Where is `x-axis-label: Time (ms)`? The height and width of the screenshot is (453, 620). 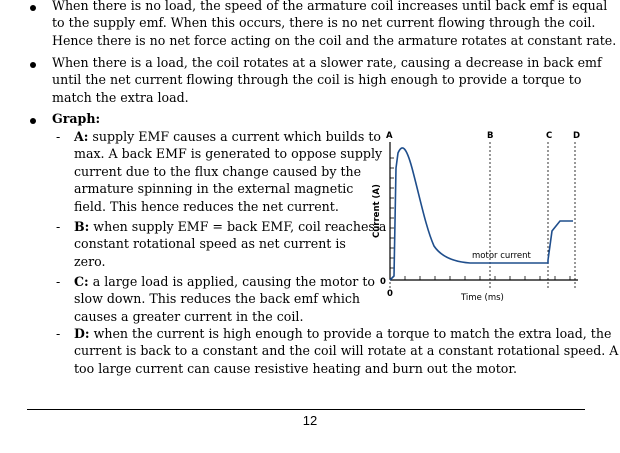 x-axis-label: Time (ms) is located at coordinates (482, 298).